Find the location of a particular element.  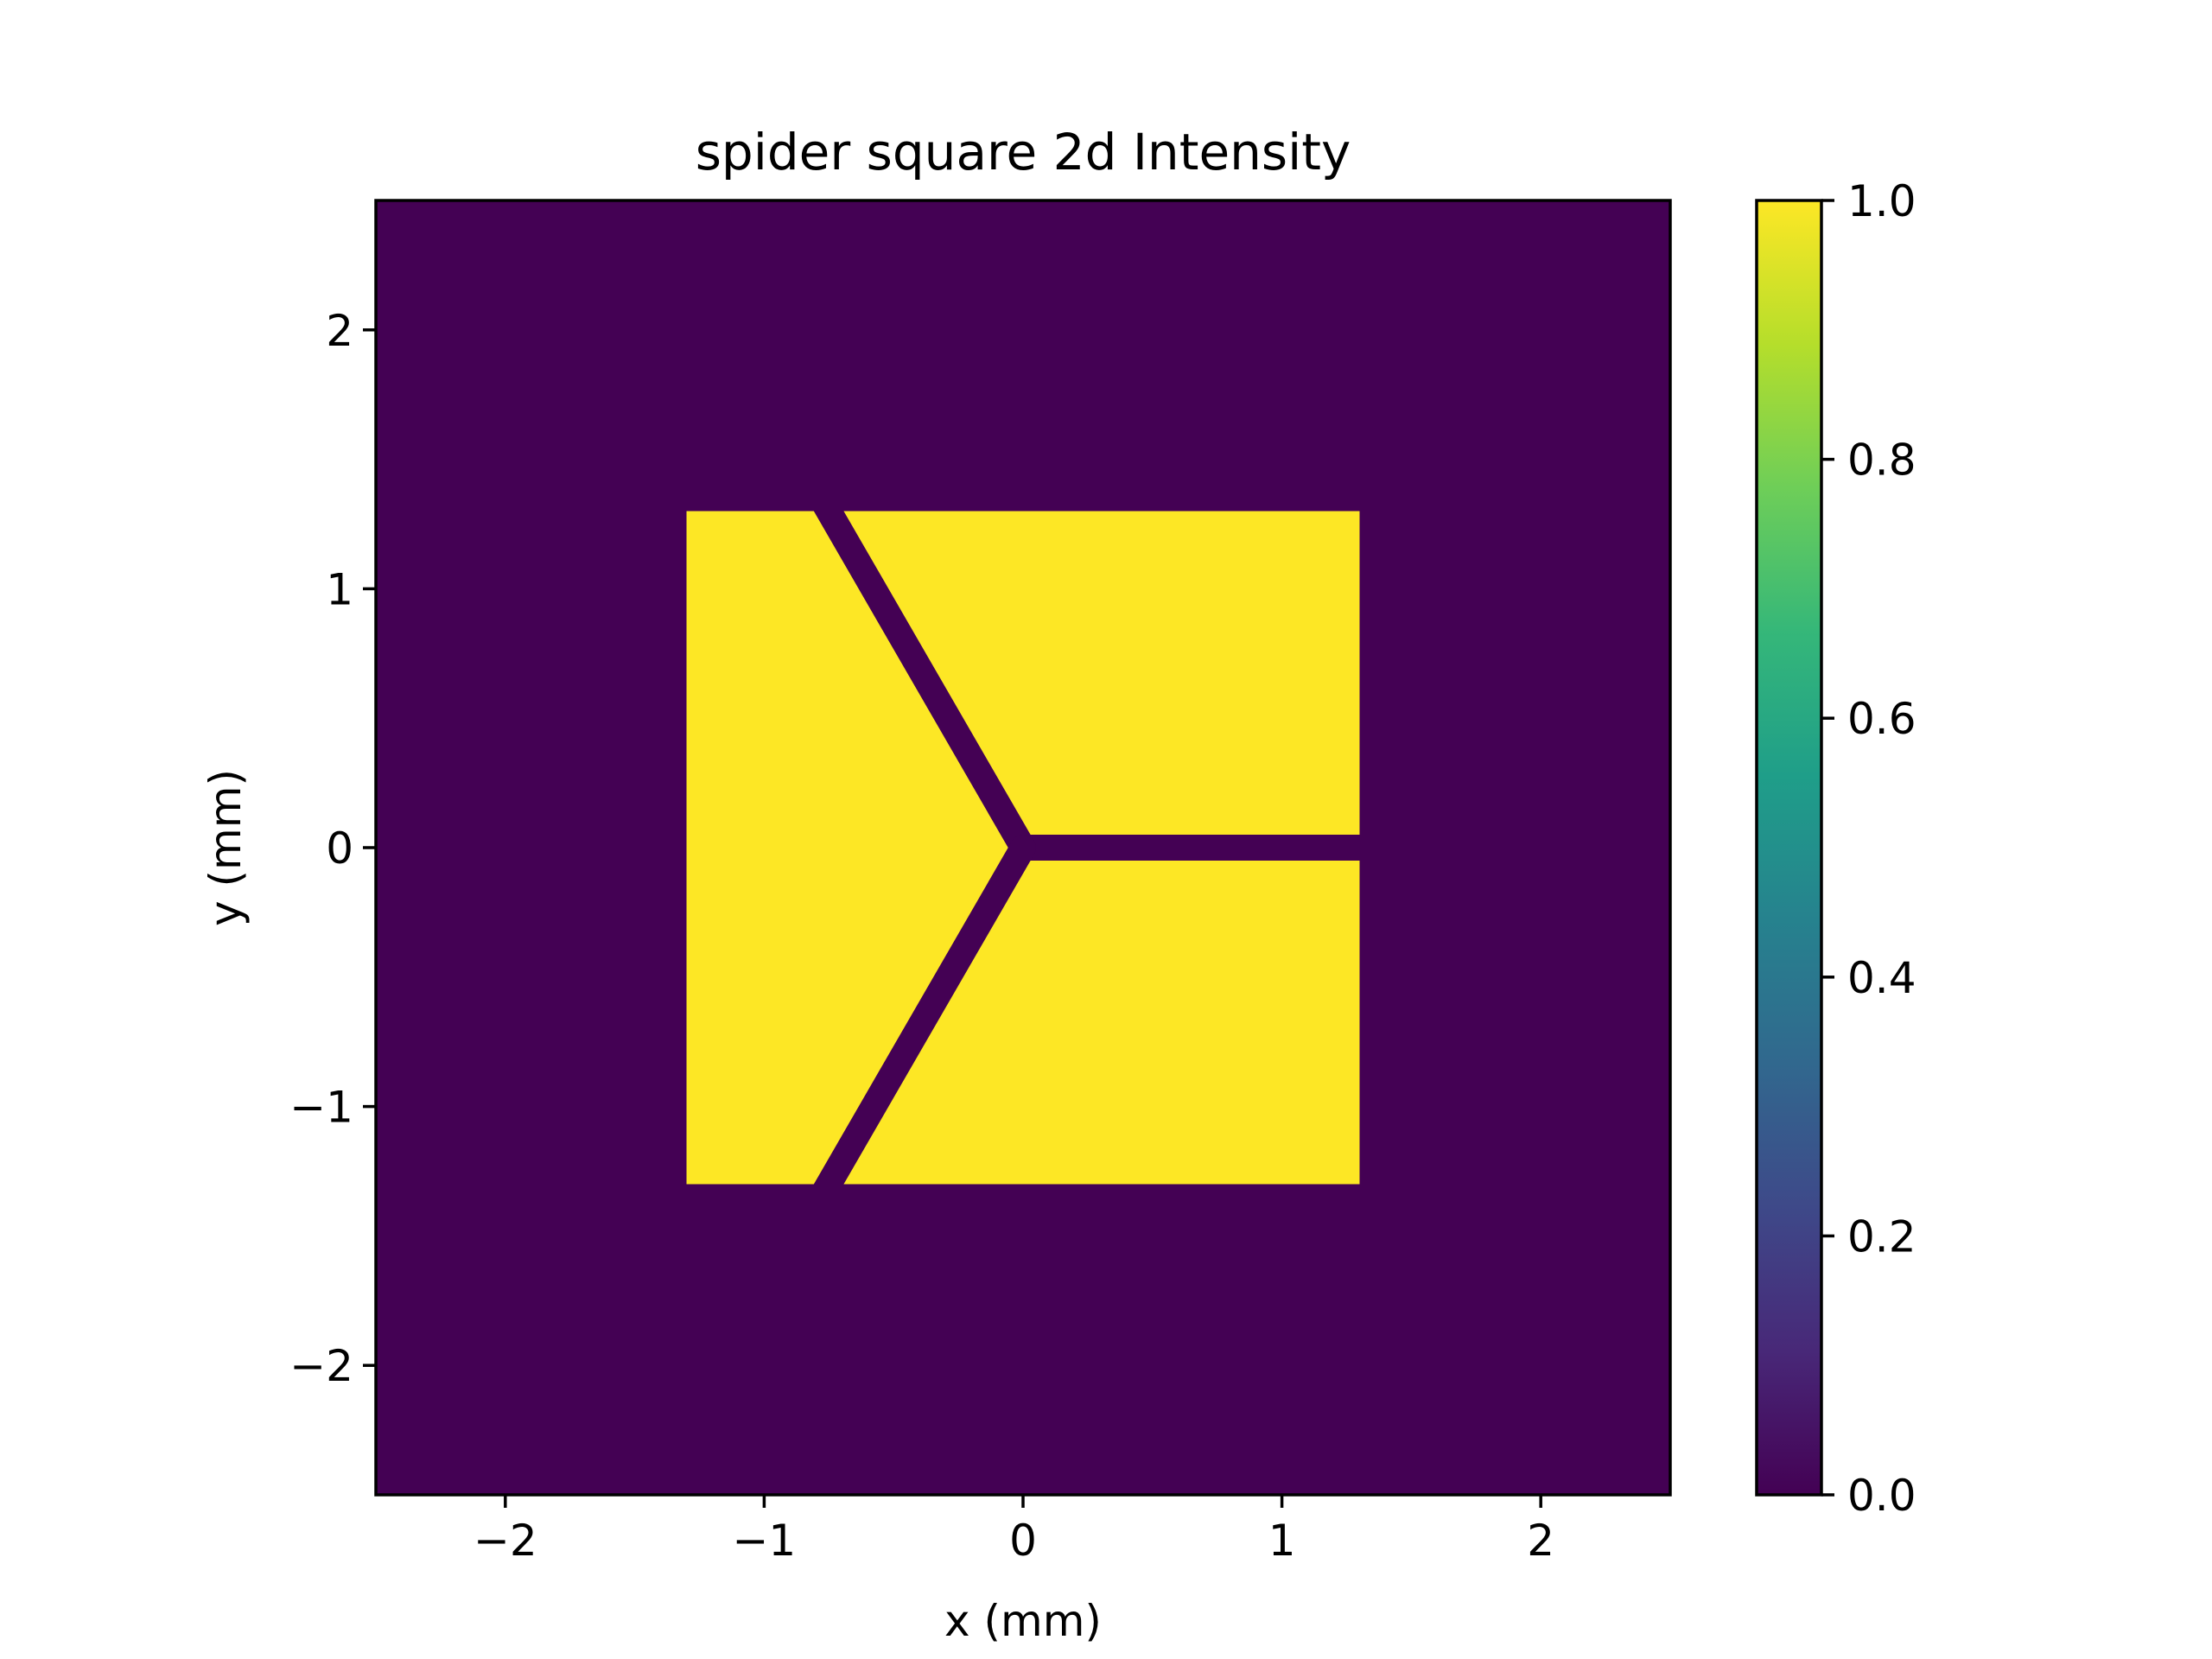

colorbar: 0.0 0.2 0.4 0.6 0.8 1.0 is located at coordinates (1835, 848).